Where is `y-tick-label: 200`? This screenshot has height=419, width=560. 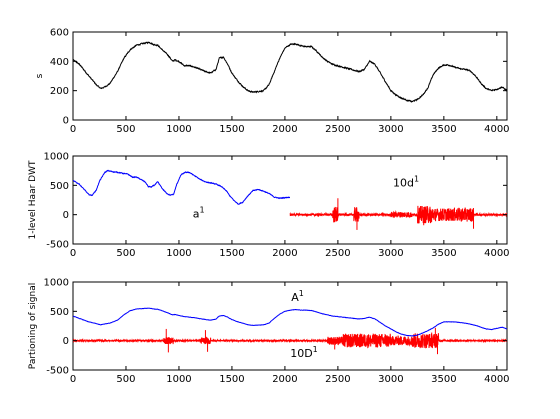 y-tick-label: 200 is located at coordinates (59, 91).